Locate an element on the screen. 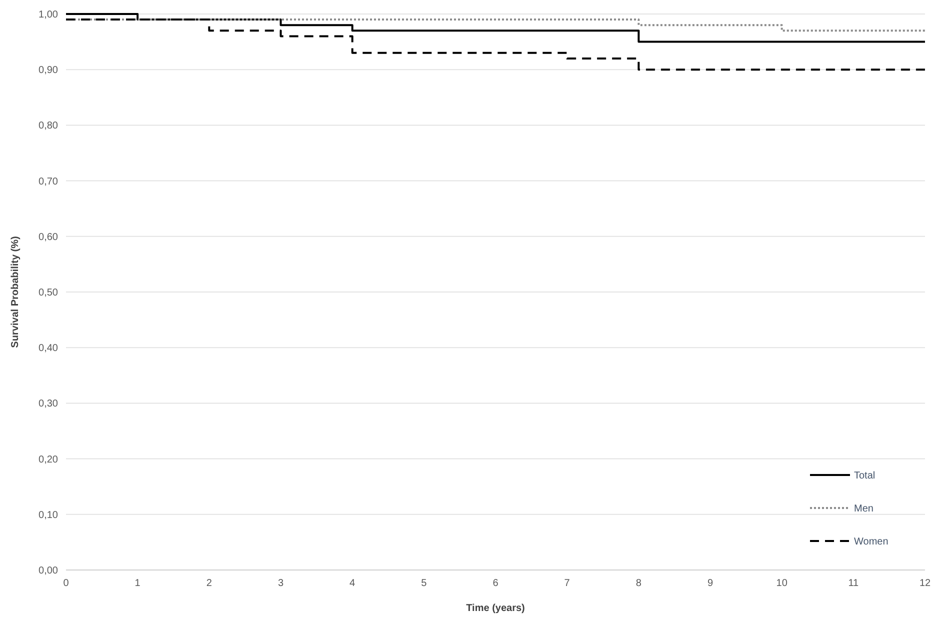 The height and width of the screenshot is (625, 945). y-tick-label: 0,70 is located at coordinates (48, 182).